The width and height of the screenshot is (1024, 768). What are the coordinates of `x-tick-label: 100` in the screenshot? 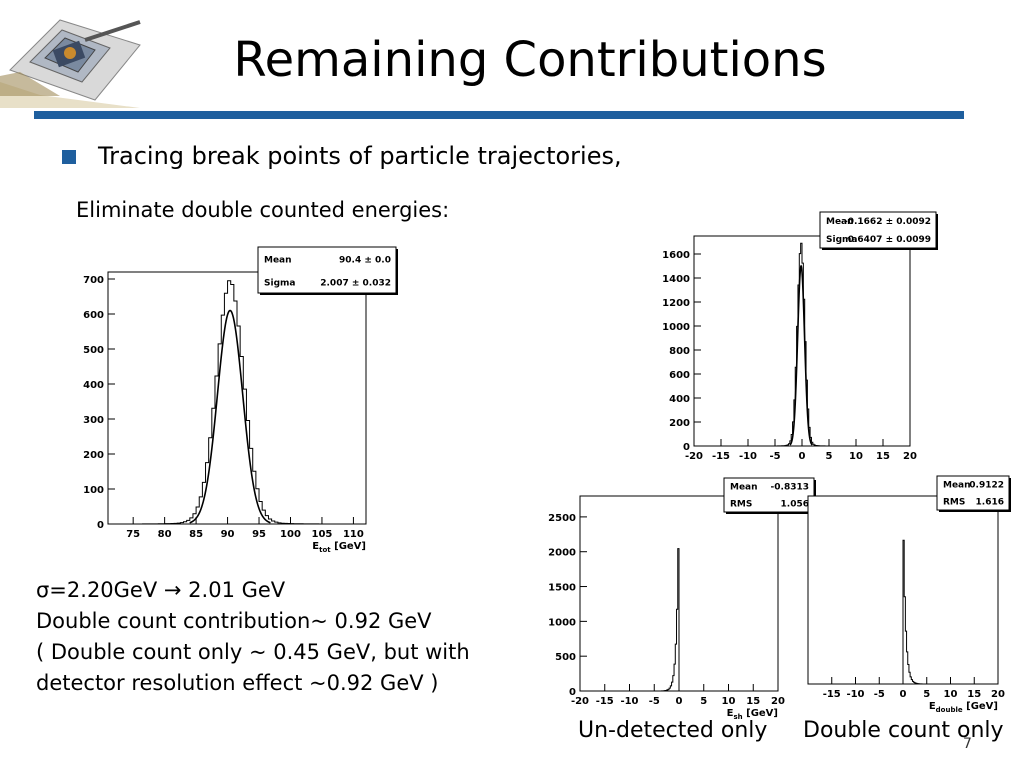 It's located at (290, 534).